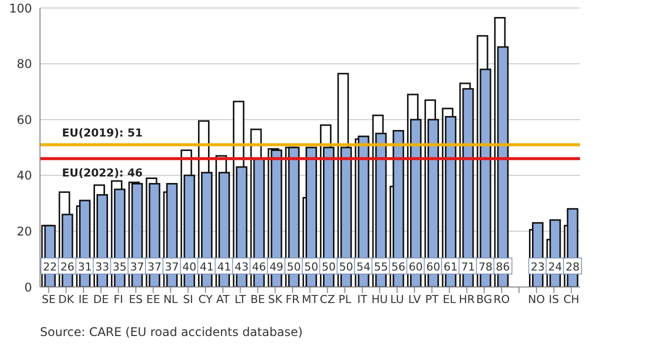 The image size is (655, 349). What do you see at coordinates (537, 267) in the screenshot?
I see `data-label: 23` at bounding box center [537, 267].